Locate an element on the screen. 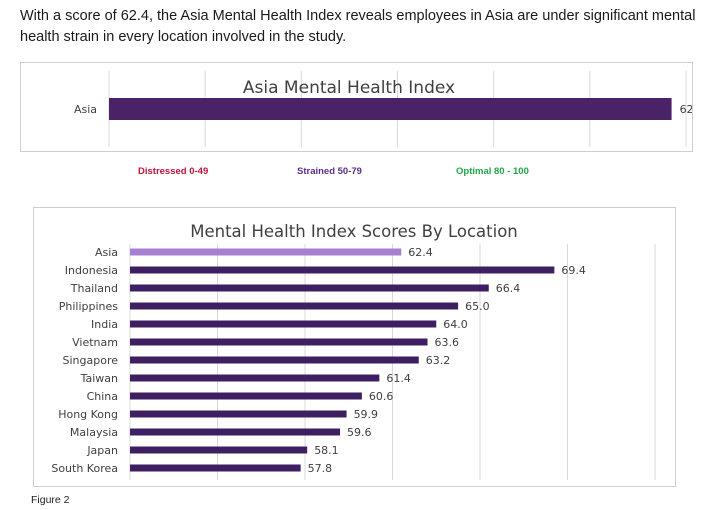 This screenshot has width=723, height=510. value-label-china: 60.6 is located at coordinates (381, 396).